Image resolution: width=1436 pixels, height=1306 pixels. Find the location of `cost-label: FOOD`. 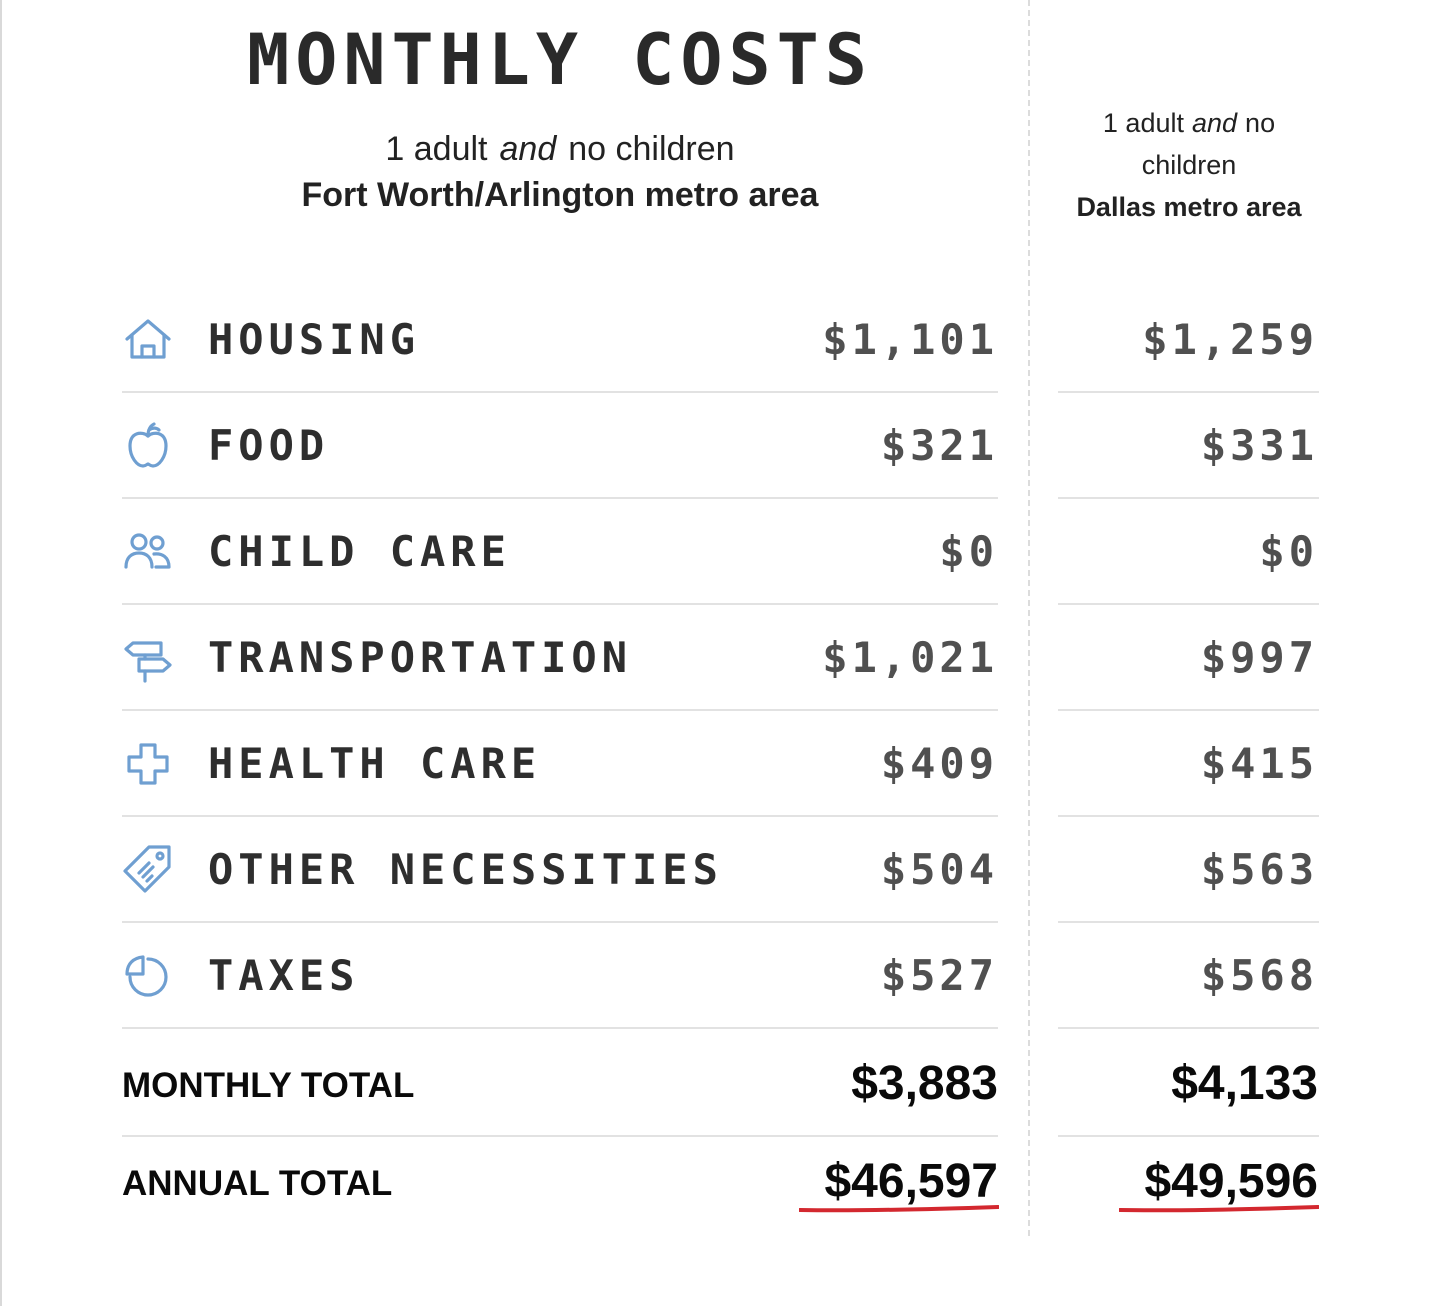

cost-label: FOOD is located at coordinates (269, 445).